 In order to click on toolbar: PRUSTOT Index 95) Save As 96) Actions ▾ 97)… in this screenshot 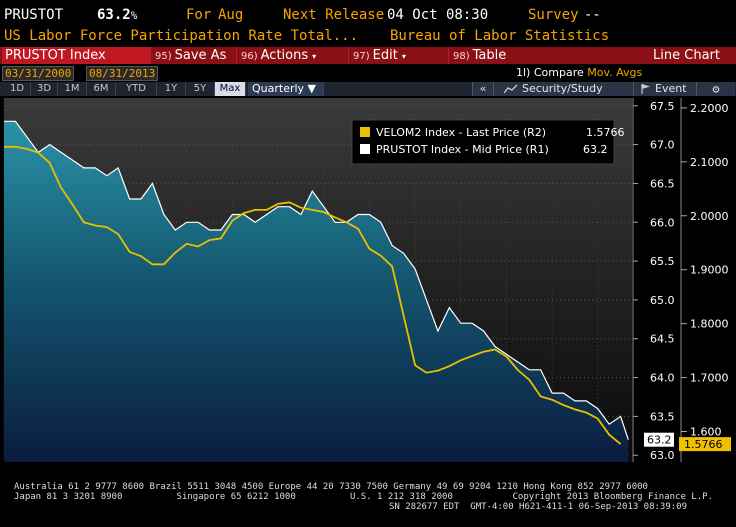, I will do `click(368, 55)`.